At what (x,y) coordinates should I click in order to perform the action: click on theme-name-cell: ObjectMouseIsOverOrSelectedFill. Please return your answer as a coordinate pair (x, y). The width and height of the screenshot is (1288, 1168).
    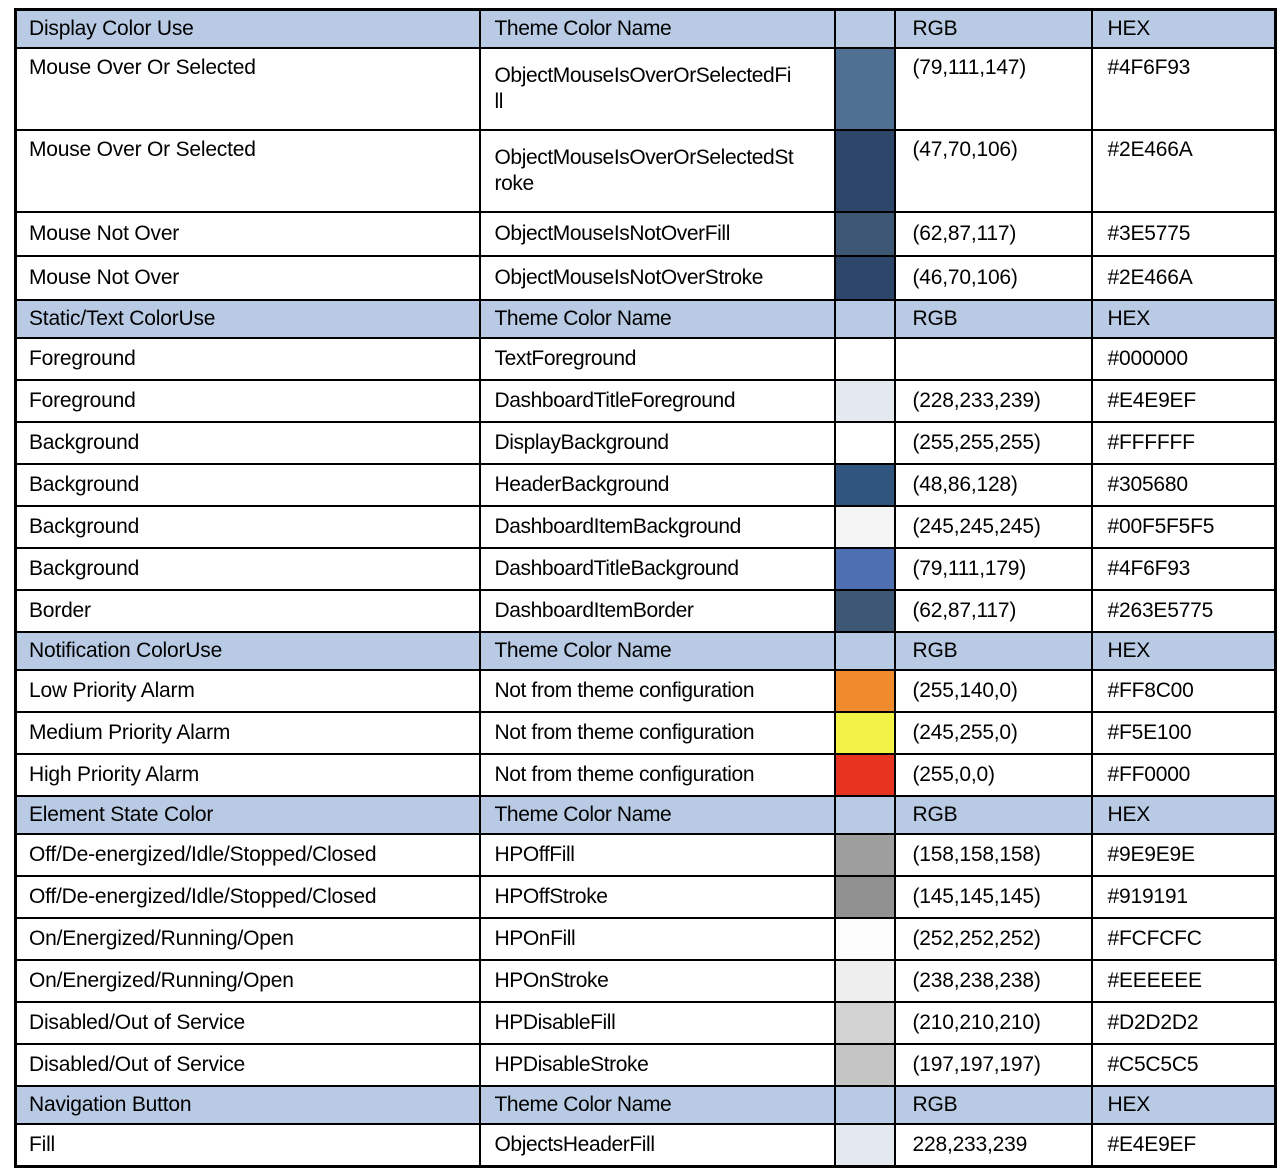
    Looking at the image, I should click on (657, 89).